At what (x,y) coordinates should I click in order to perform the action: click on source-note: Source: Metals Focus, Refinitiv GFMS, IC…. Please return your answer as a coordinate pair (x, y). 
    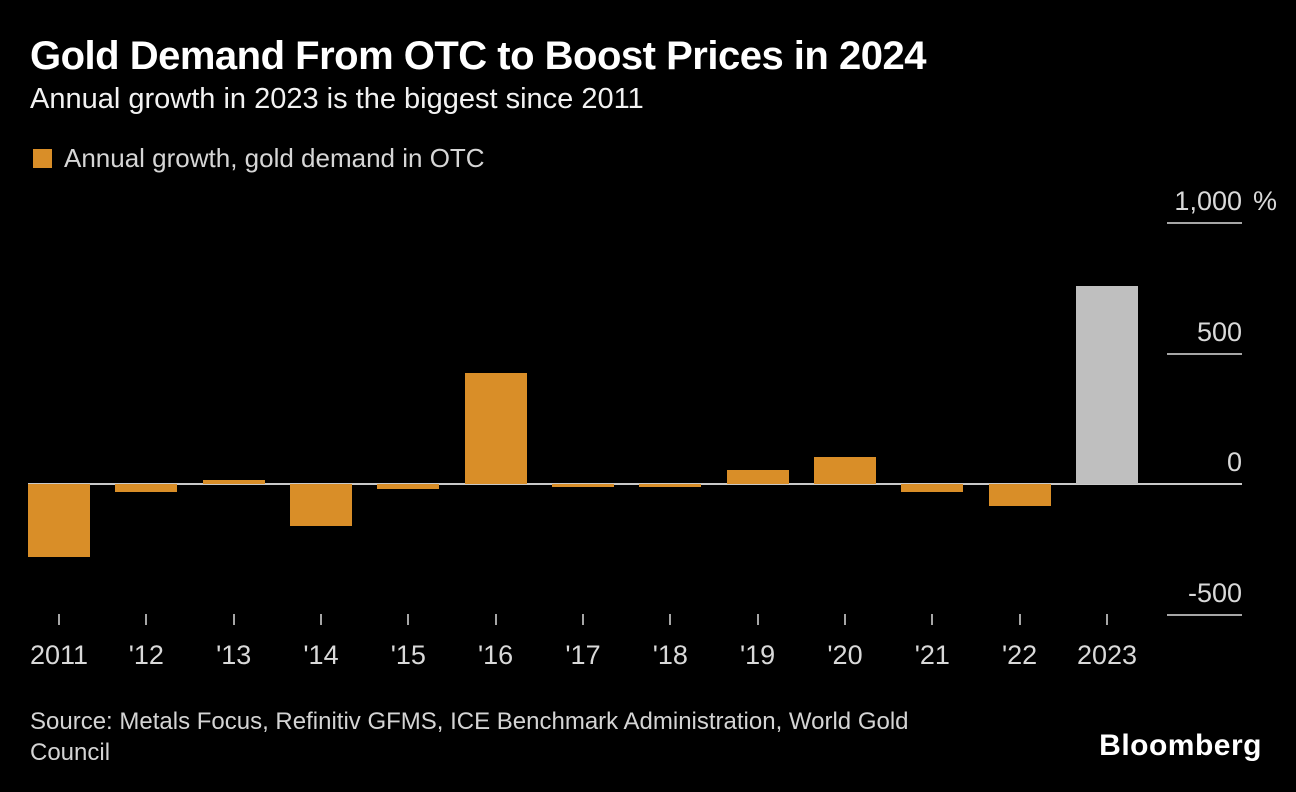
    Looking at the image, I should click on (469, 737).